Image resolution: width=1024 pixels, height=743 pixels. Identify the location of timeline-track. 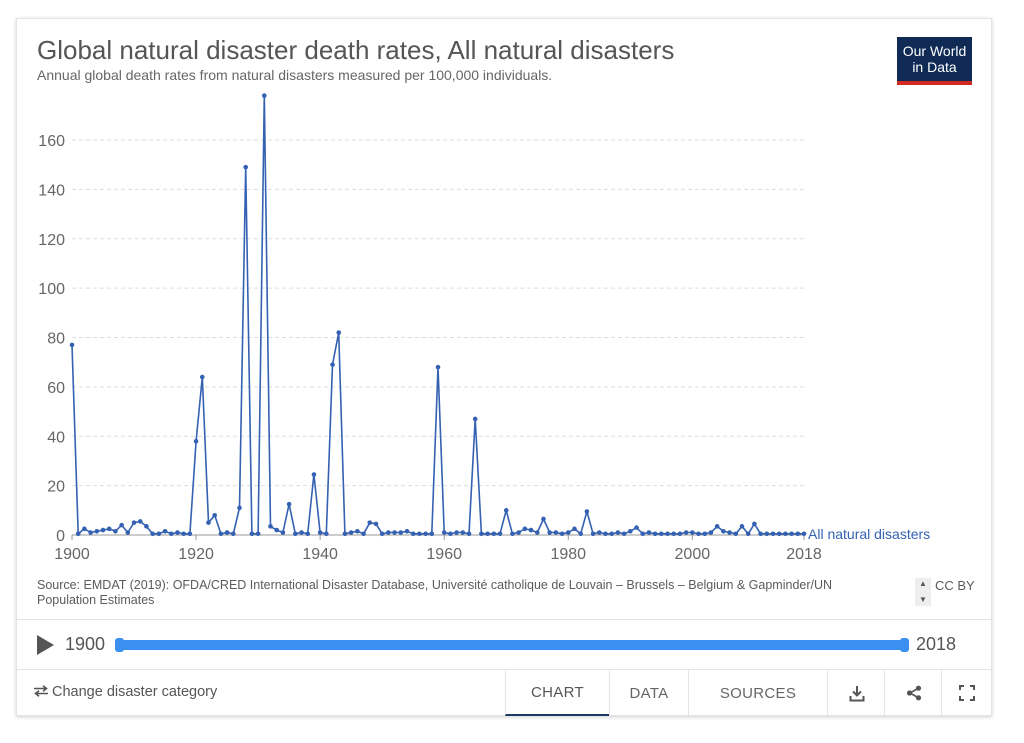
(512, 645).